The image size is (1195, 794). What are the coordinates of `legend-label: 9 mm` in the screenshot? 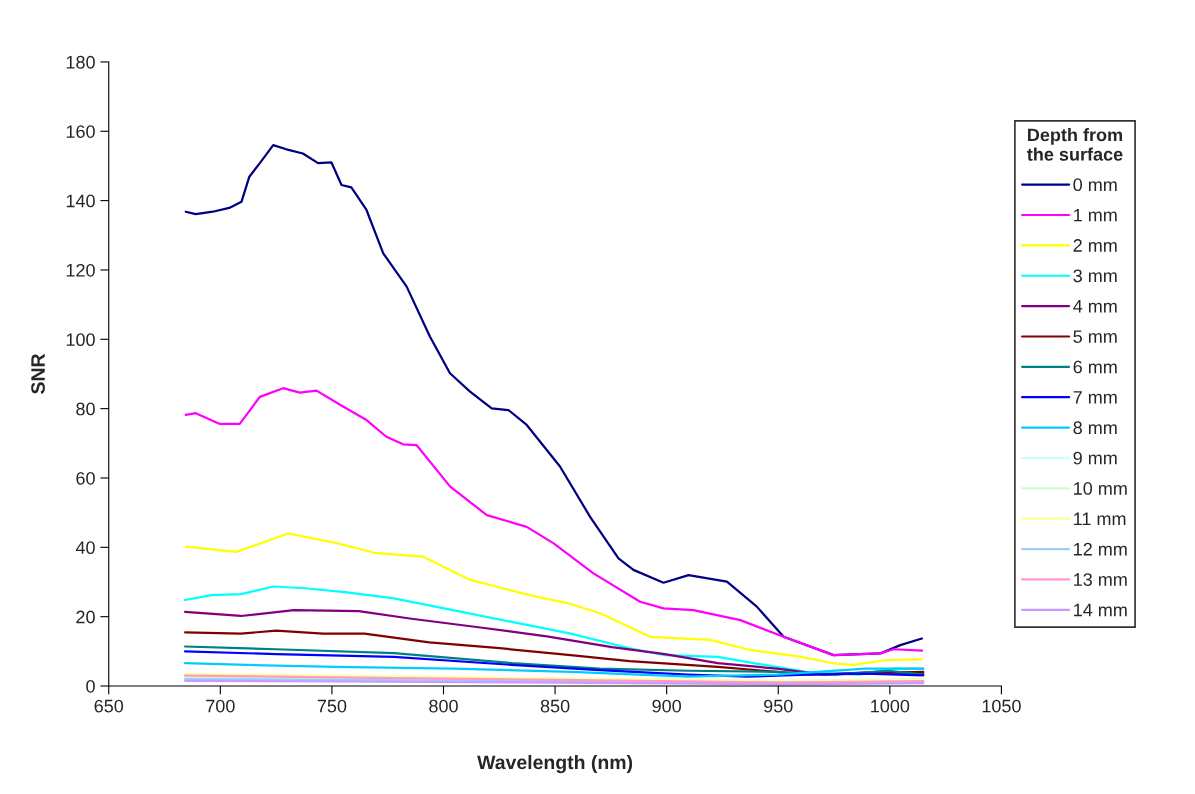 It's located at (1095, 458).